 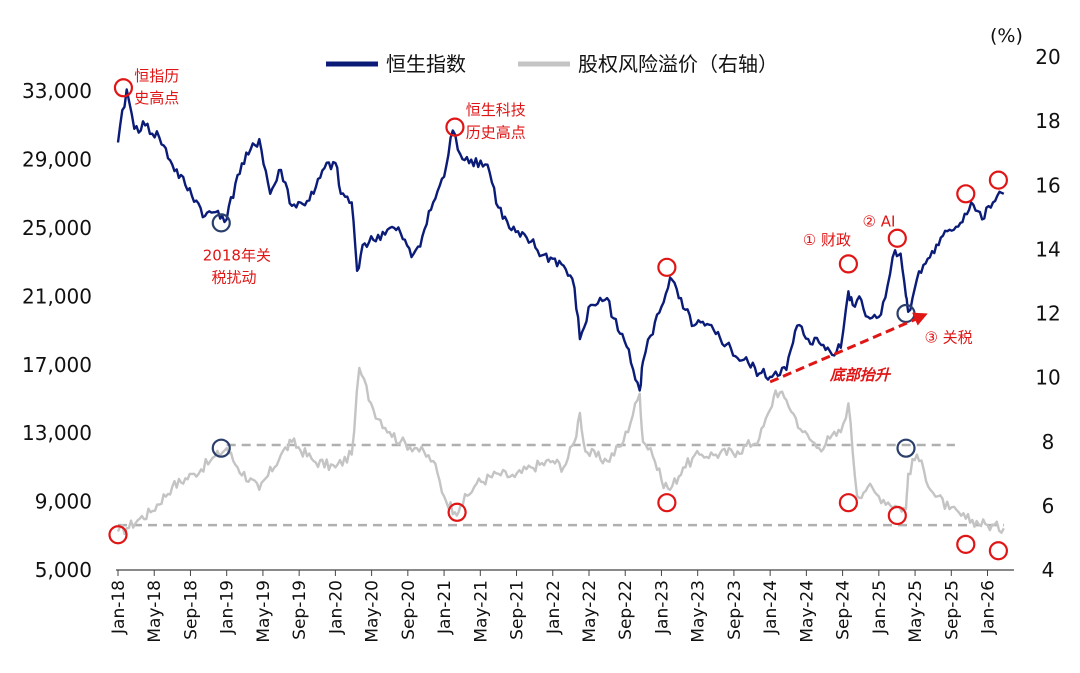 I want to click on annotation-label: 税扰动, so click(x=233, y=278).